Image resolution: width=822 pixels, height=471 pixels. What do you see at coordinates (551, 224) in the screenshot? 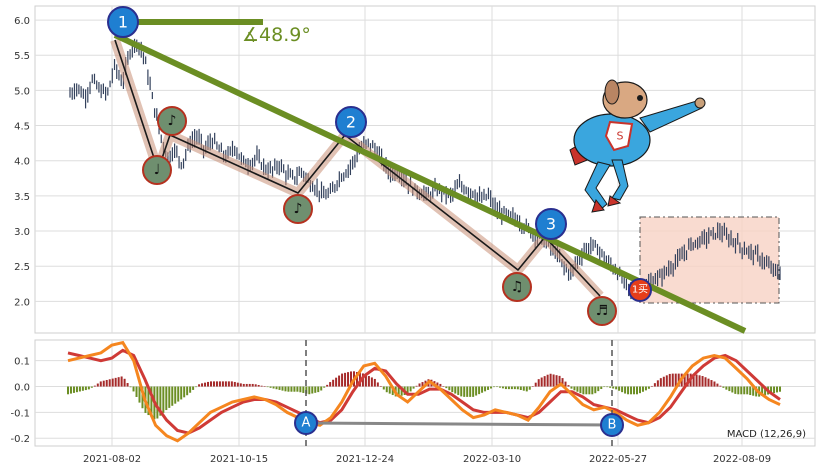
I see `svg-text: 3` at bounding box center [551, 224].